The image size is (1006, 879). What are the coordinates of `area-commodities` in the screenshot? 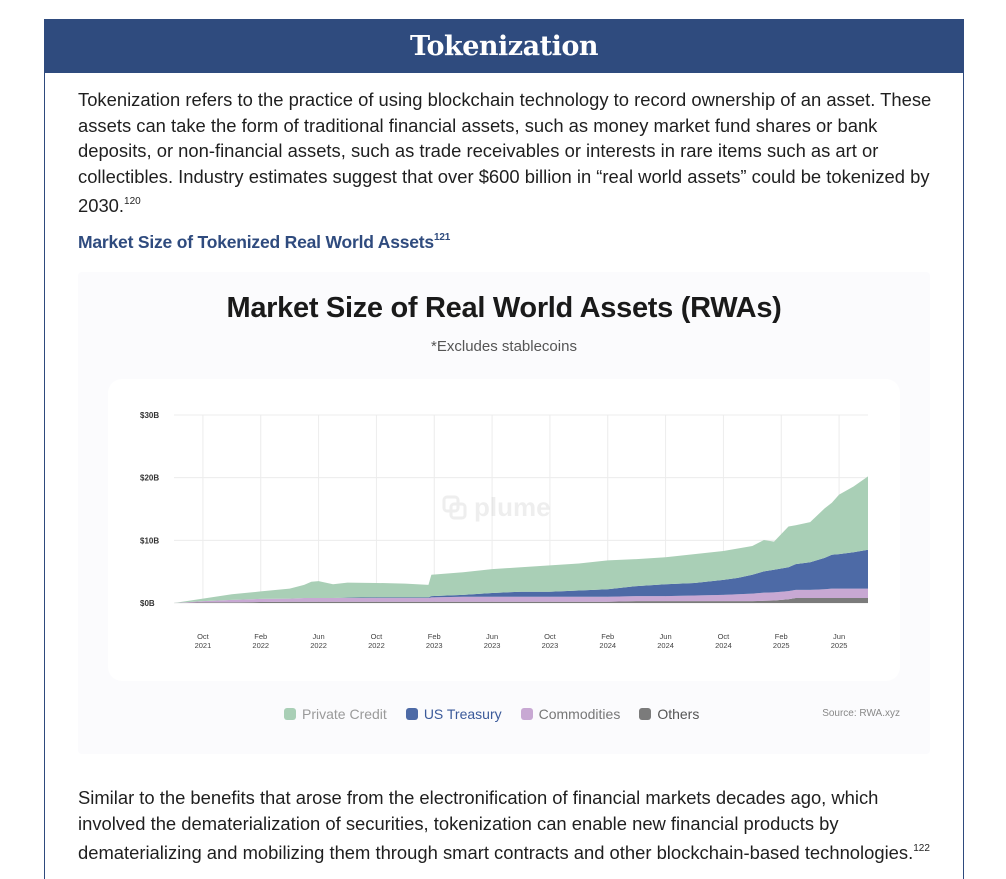 It's located at (521, 595).